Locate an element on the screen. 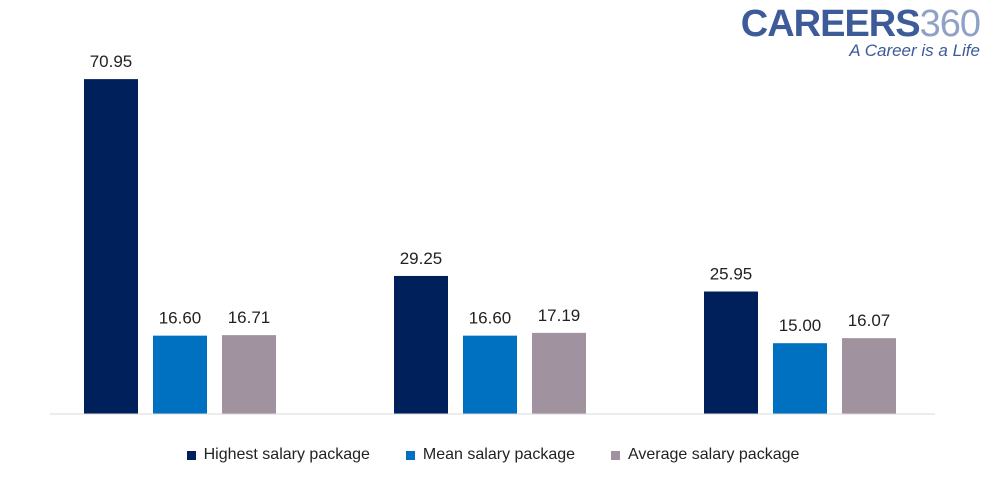  logo-number: 360 is located at coordinates (950, 24).